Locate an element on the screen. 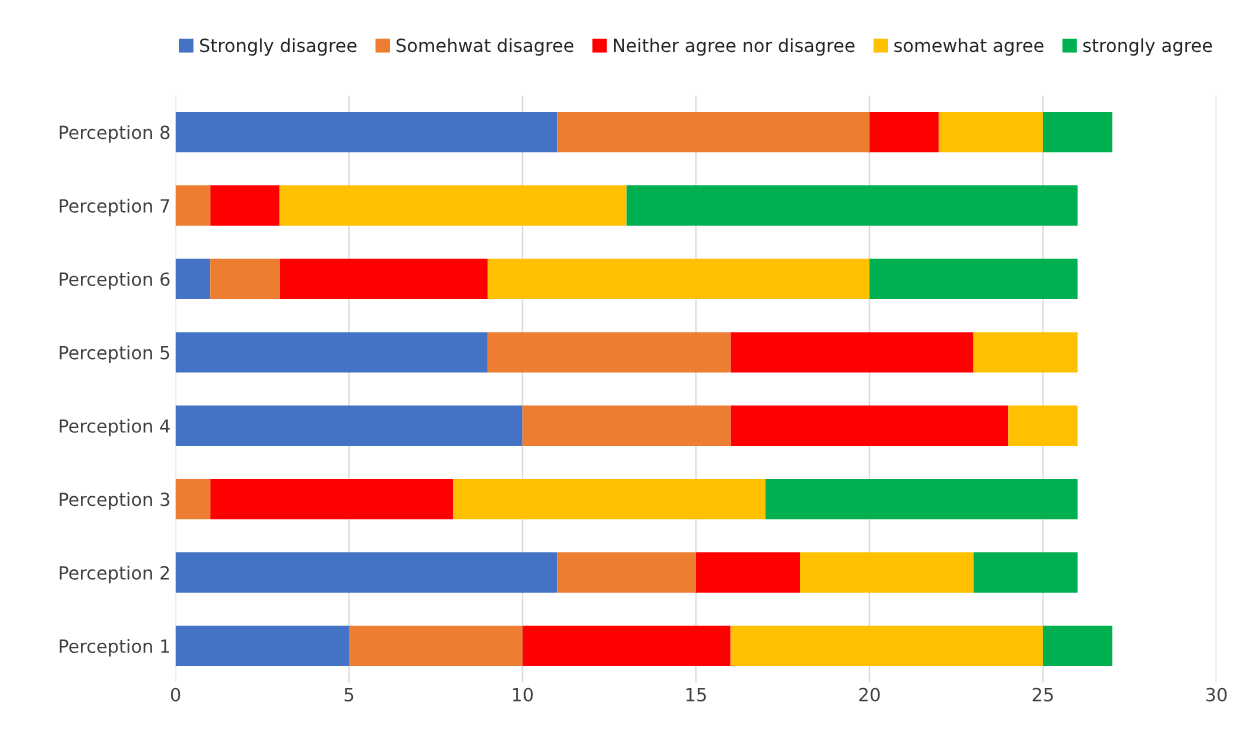 The width and height of the screenshot is (1254, 734). y-tick-label: Perception 1 is located at coordinates (114, 648).